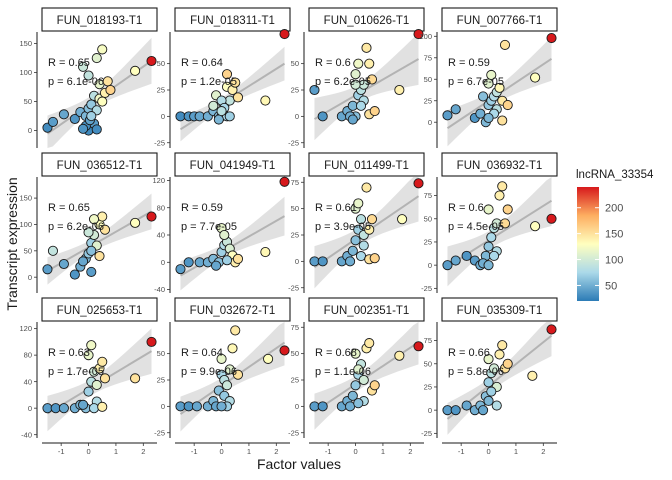 This screenshot has height=480, width=672. I want to click on legend-colorbar, so click(588, 244).